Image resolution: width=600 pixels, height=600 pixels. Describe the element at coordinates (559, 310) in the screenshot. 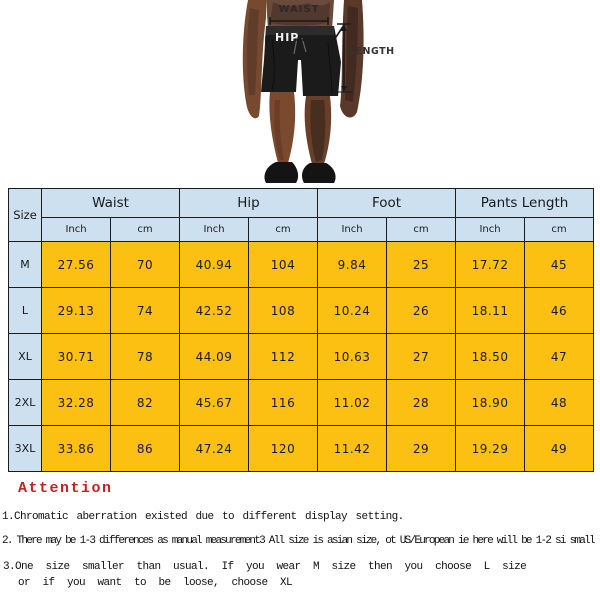

I see `cell-value: 46` at that location.